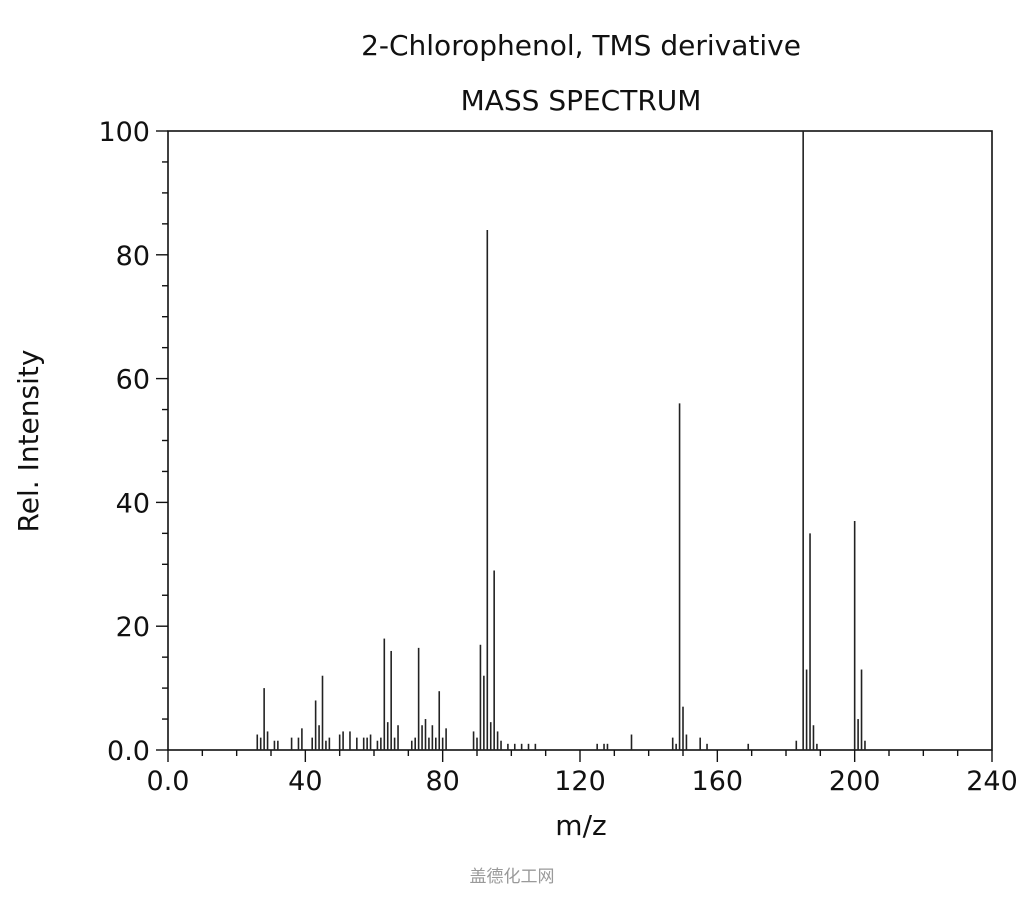  Describe the element at coordinates (133, 627) in the screenshot. I see `y-tick-label: 20` at that location.